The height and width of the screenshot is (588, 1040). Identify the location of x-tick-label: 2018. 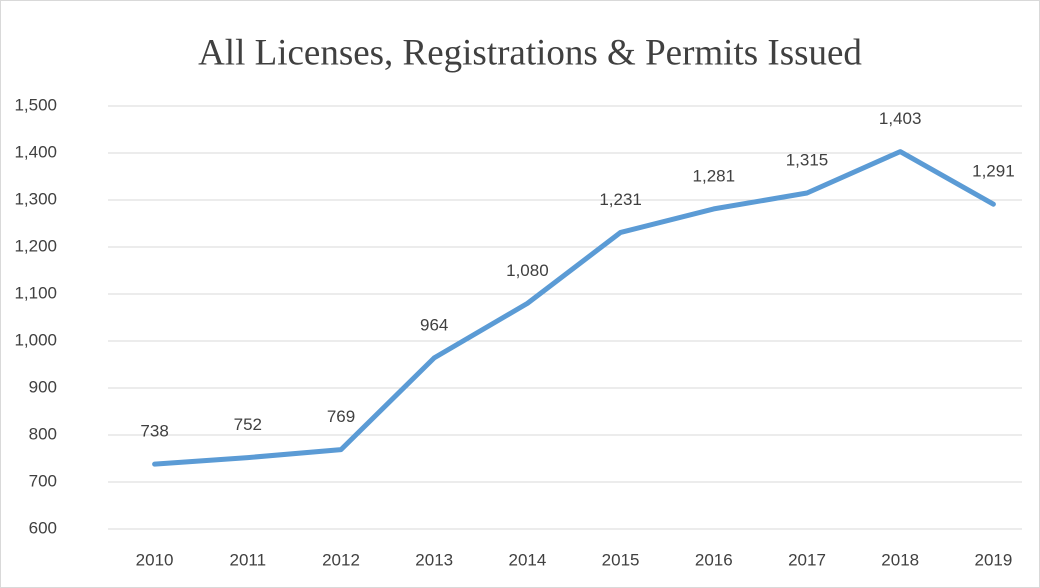
(900, 559).